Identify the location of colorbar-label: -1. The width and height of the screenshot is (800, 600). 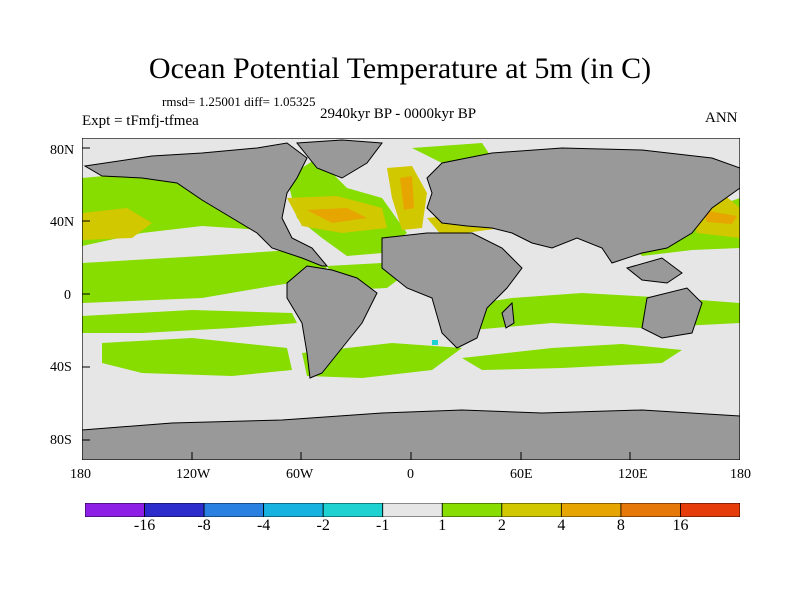
(383, 525).